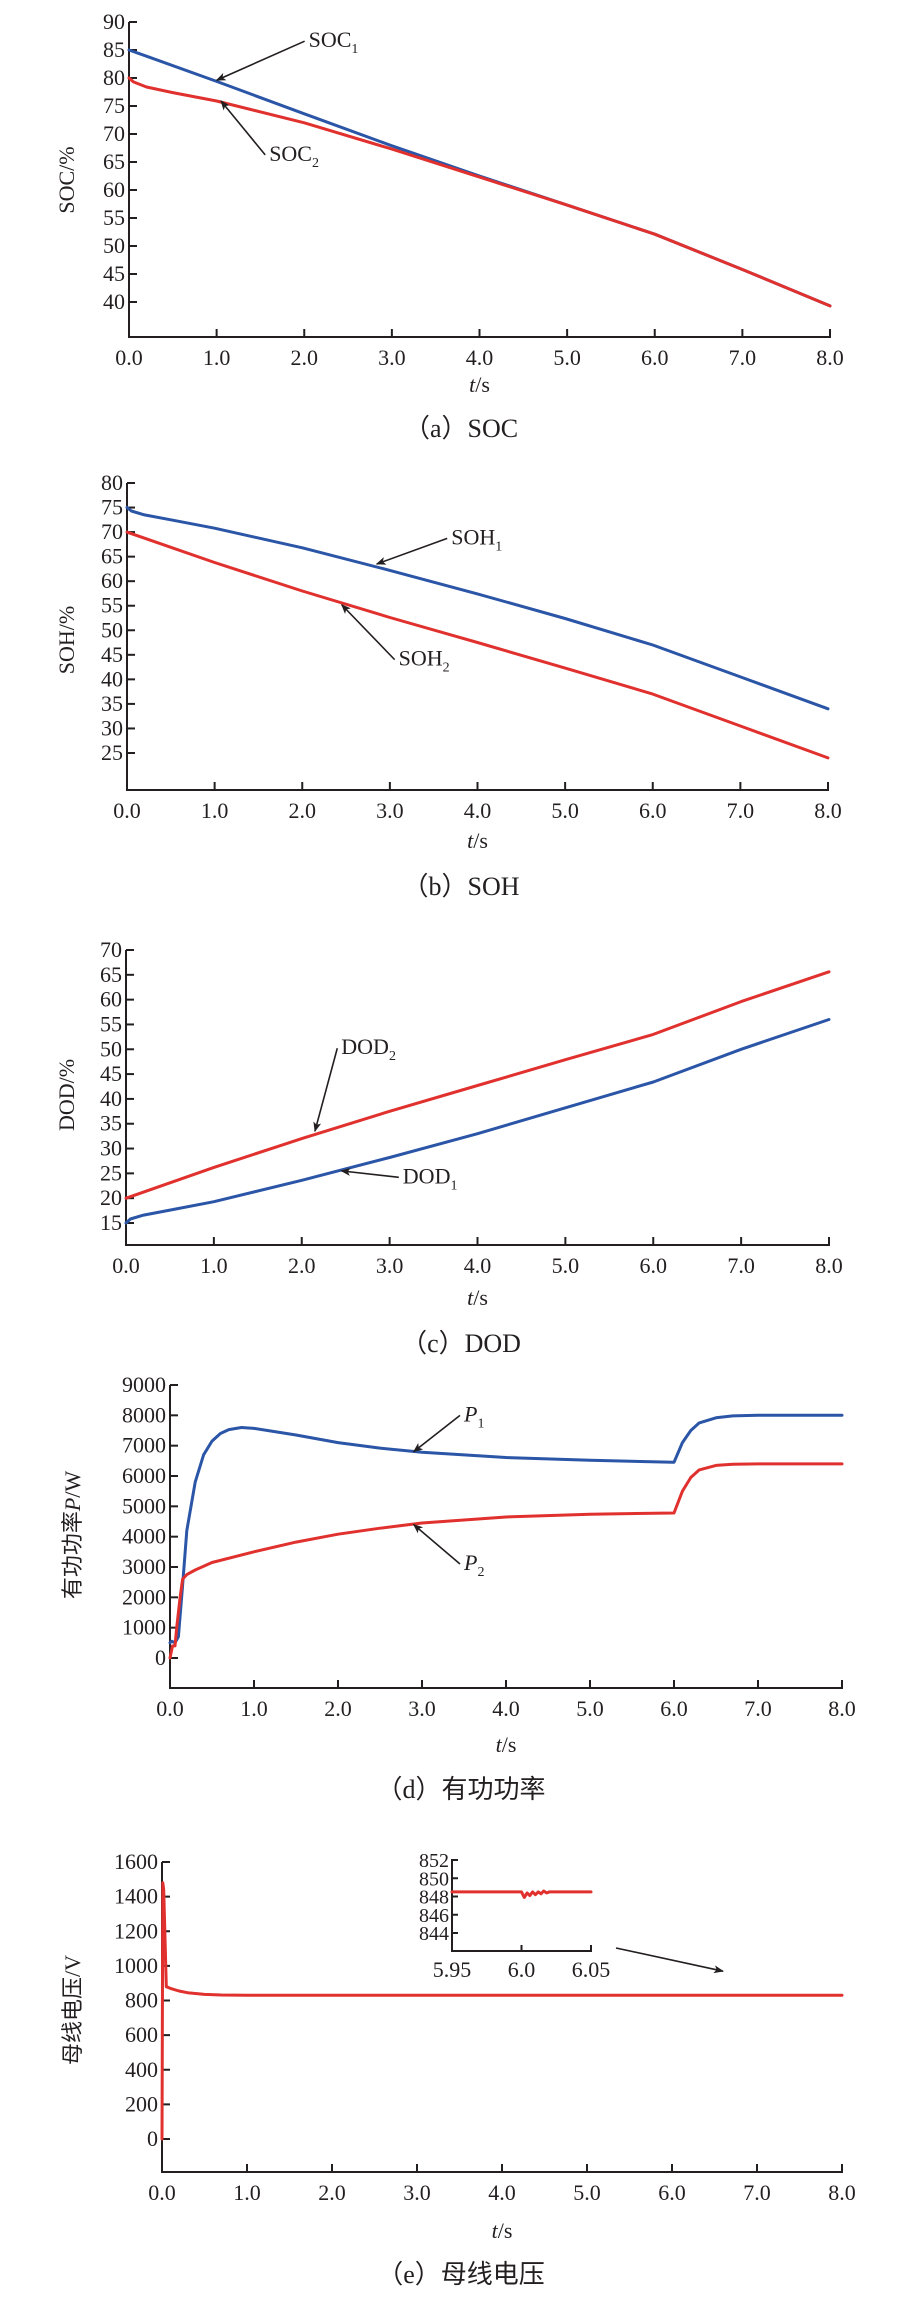  Describe the element at coordinates (141, 2103) in the screenshot. I see `y-tick-label: 200` at that location.